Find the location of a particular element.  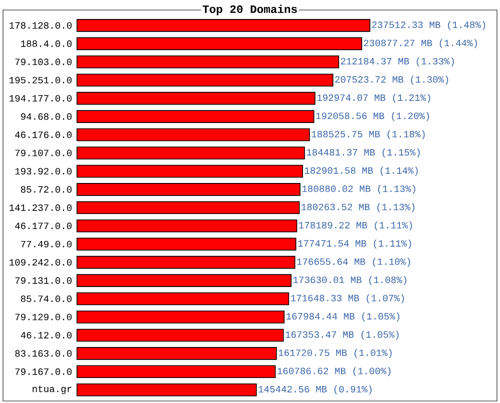

data-label: 180880.02 MB (1.13%) is located at coordinates (359, 189).